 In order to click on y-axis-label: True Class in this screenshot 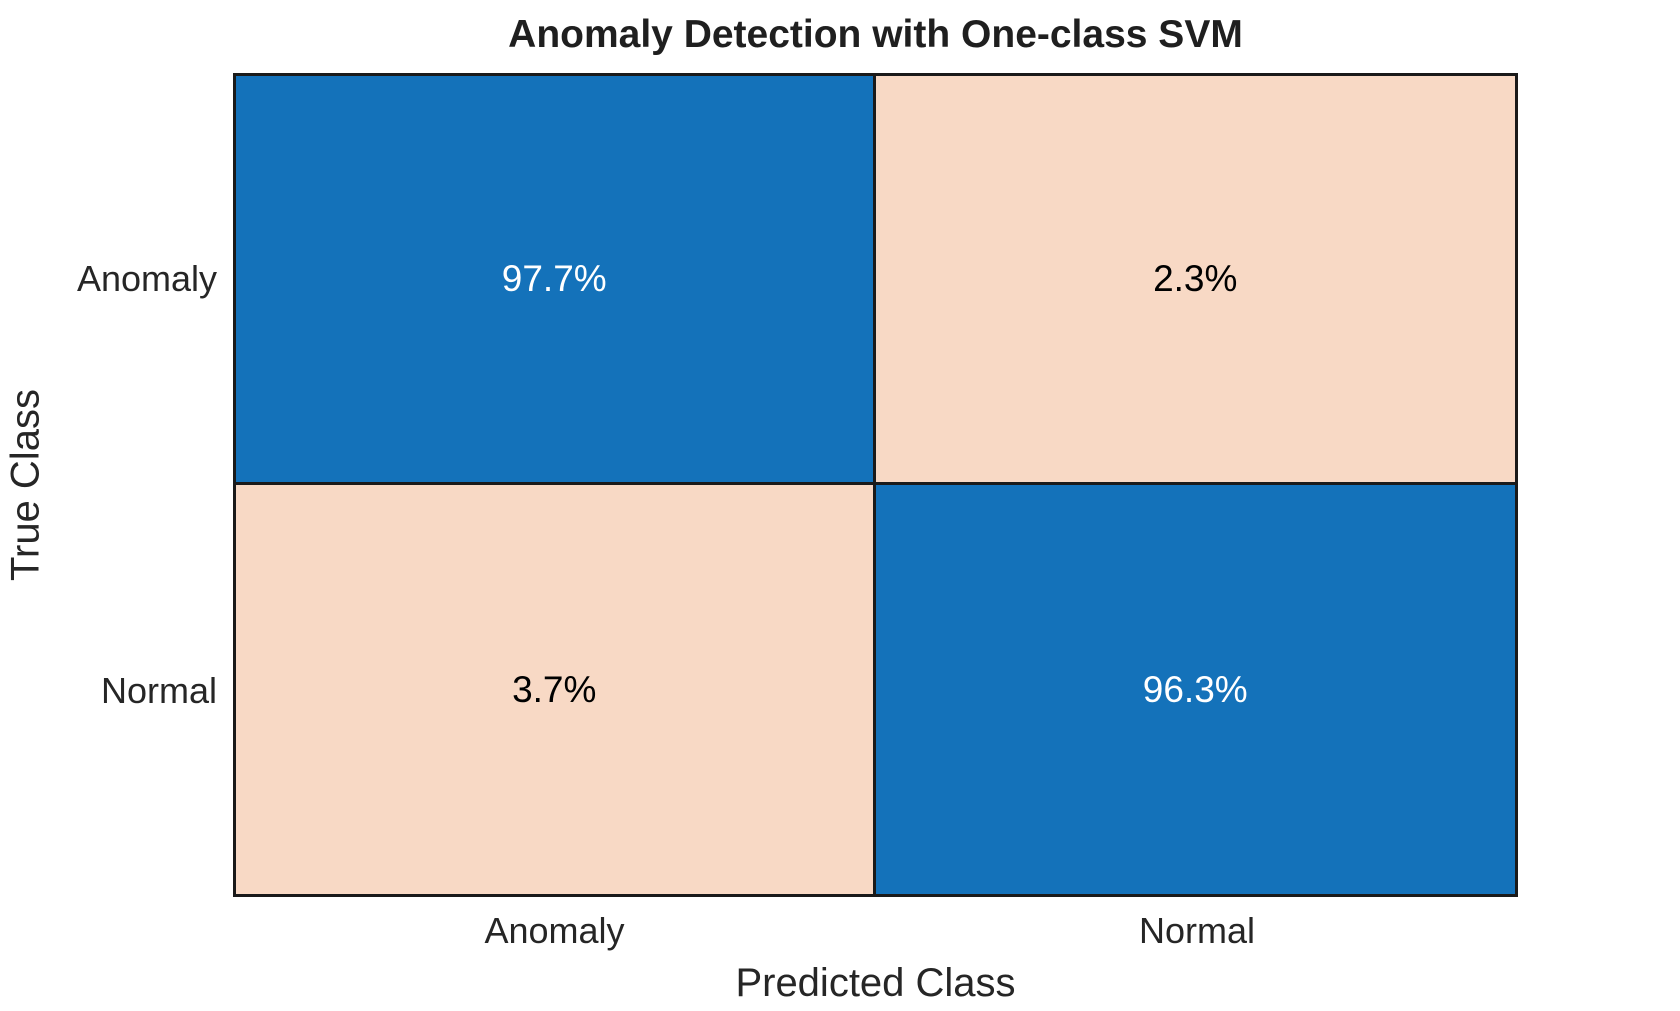, I will do `click(25, 485)`.